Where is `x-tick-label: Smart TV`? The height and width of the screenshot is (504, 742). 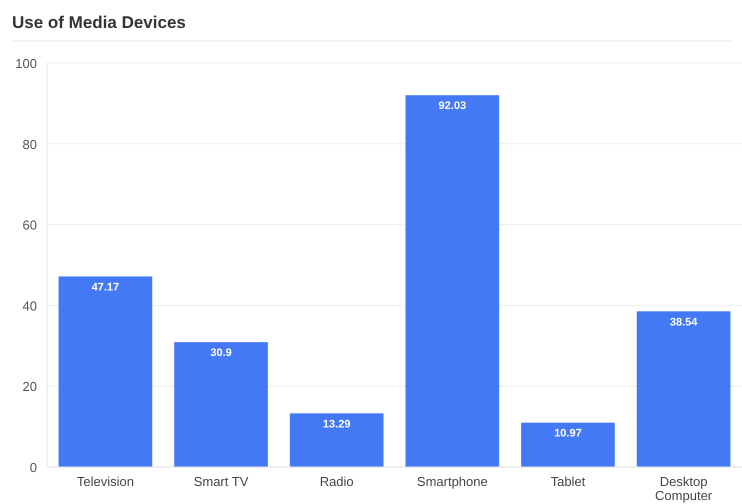
x-tick-label: Smart TV is located at coordinates (221, 481).